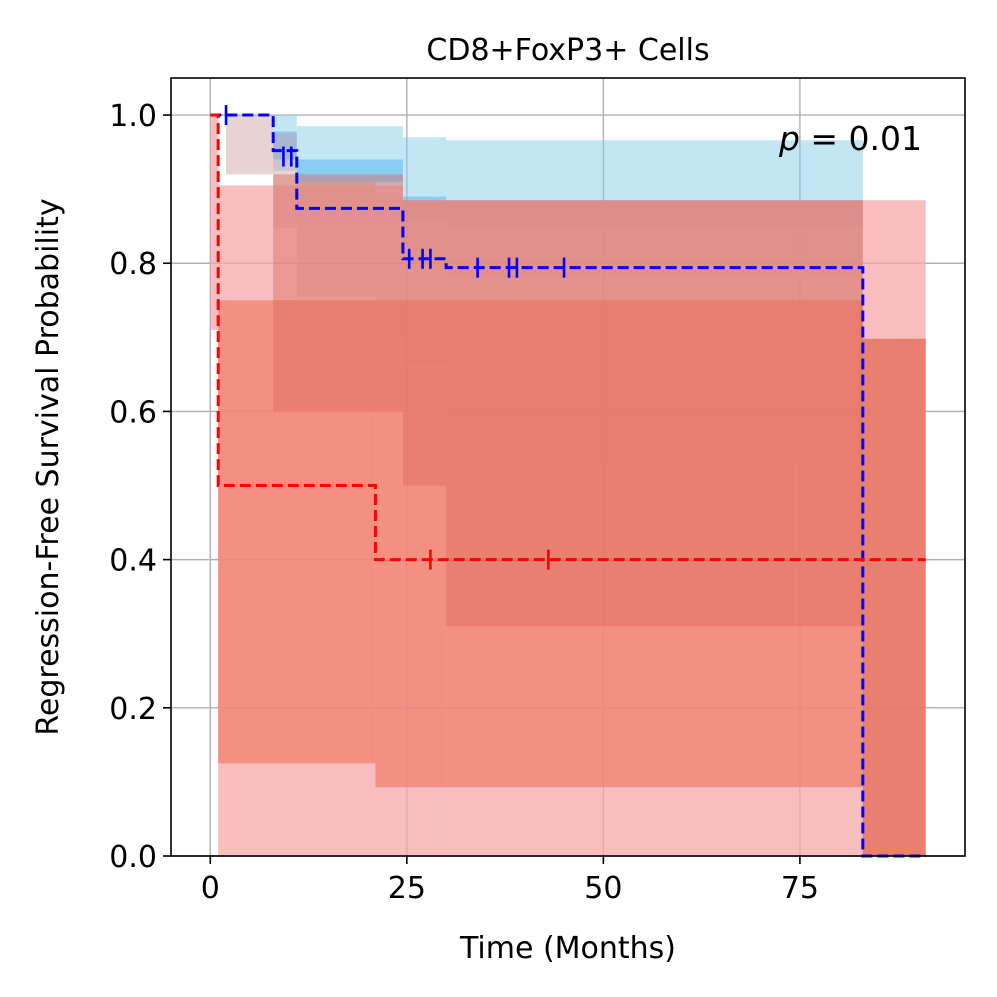 The width and height of the screenshot is (997, 997). I want to click on x-tick-label: 25, so click(407, 888).